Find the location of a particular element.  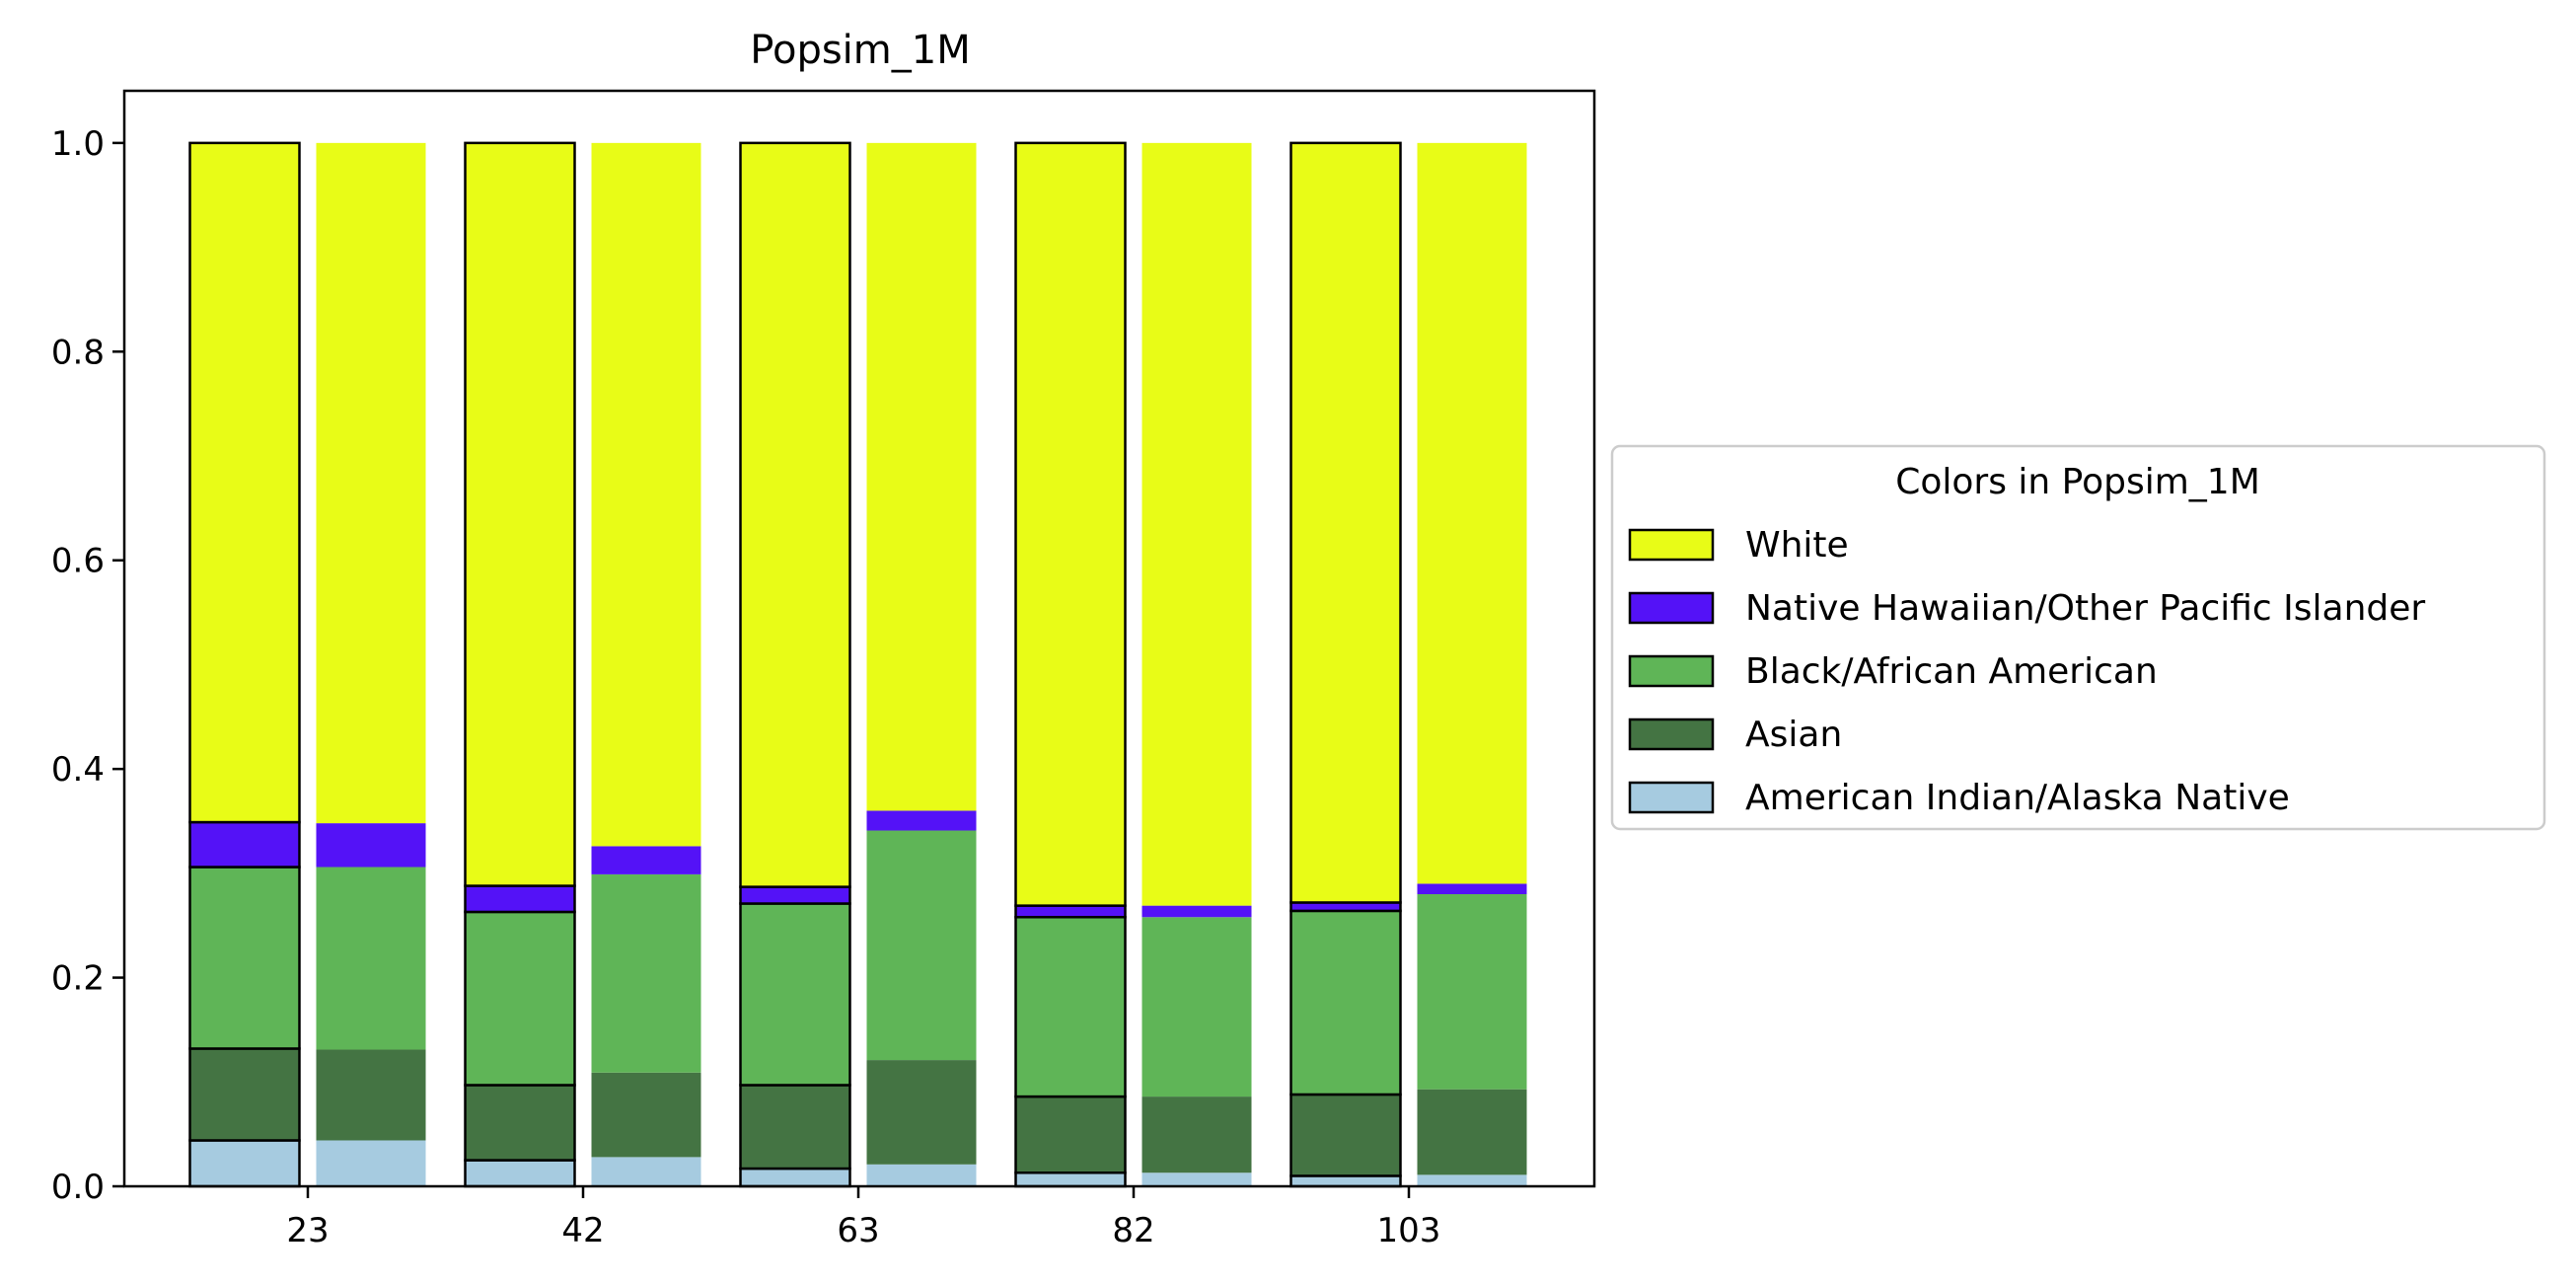

x-tick-label: 23 is located at coordinates (307, 1230).